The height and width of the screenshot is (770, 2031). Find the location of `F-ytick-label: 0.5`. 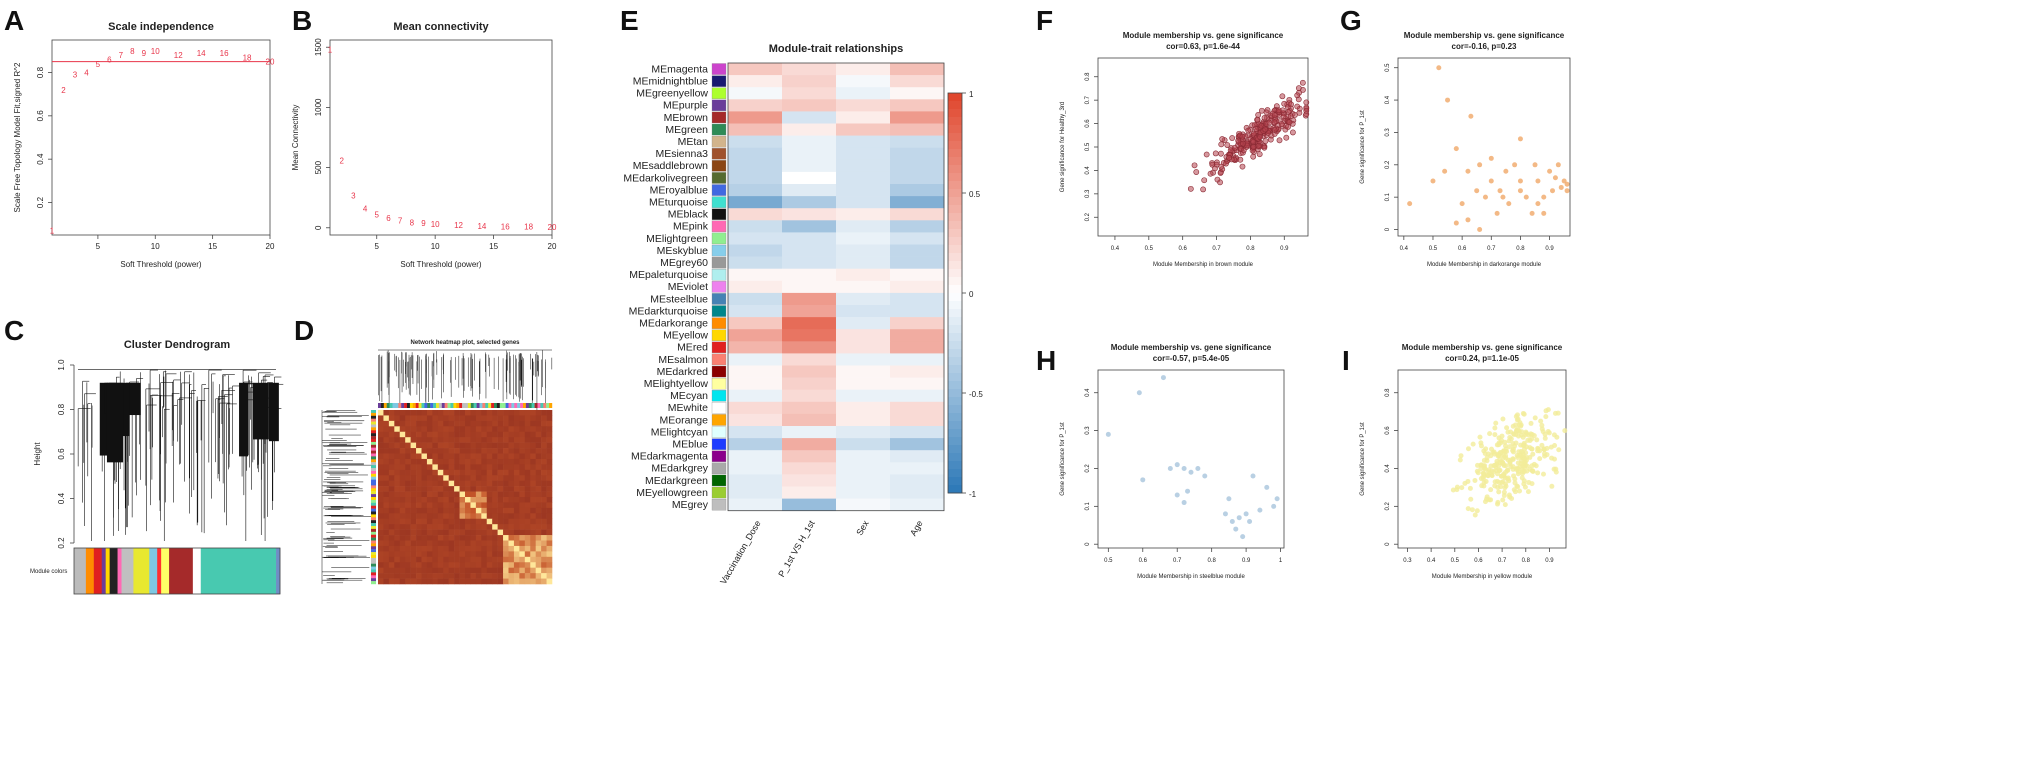

F-ytick-label: 0.5 is located at coordinates (1088, 146).